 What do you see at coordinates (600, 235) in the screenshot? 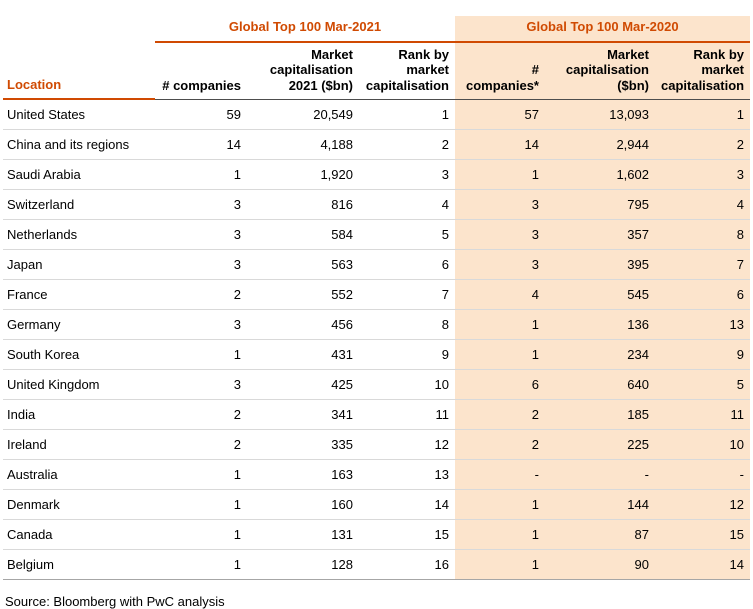
I see `mktcap-2020-cell: 357` at bounding box center [600, 235].